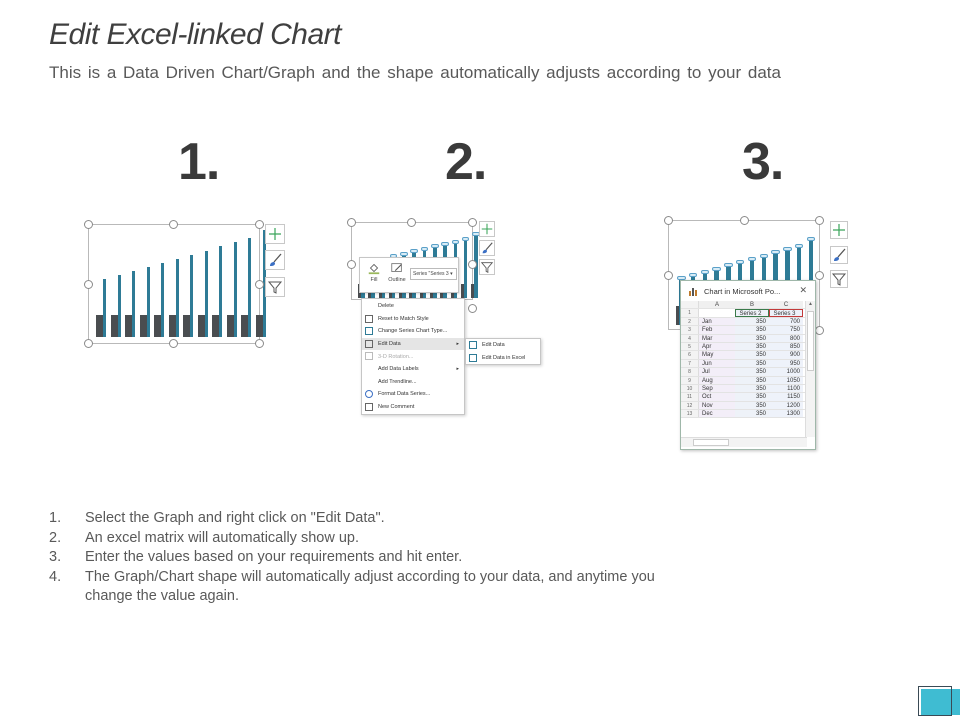 The image size is (960, 720). I want to click on cell: 700, so click(786, 321).